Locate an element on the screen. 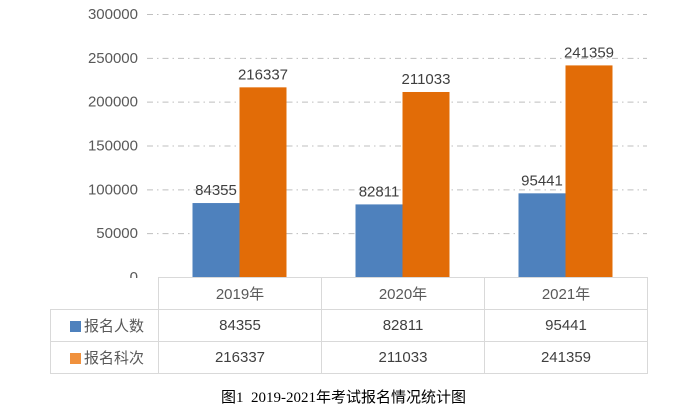  bar-value-label-报名科次-2021年: 241359 is located at coordinates (589, 52).